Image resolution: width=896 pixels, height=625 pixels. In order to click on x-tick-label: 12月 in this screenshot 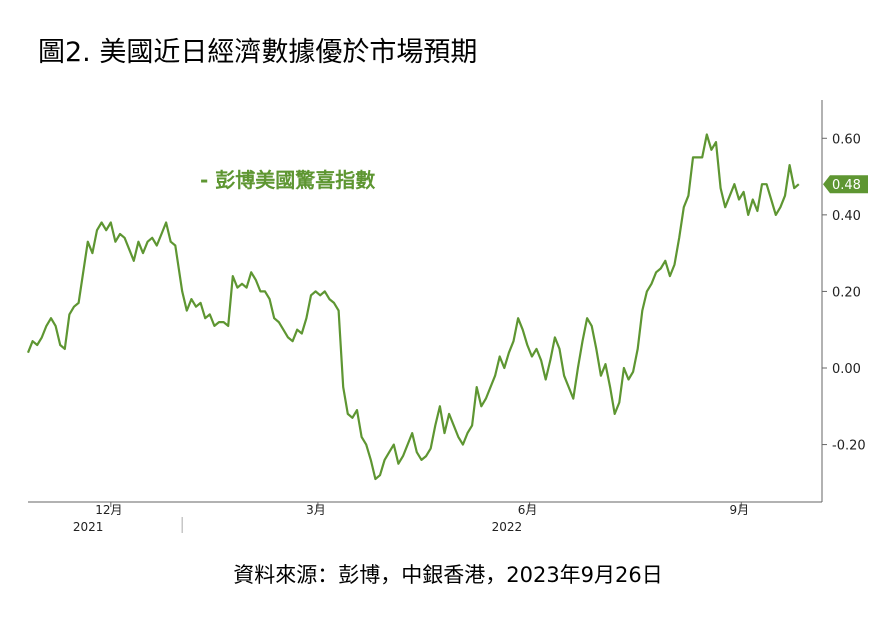, I will do `click(108, 510)`.